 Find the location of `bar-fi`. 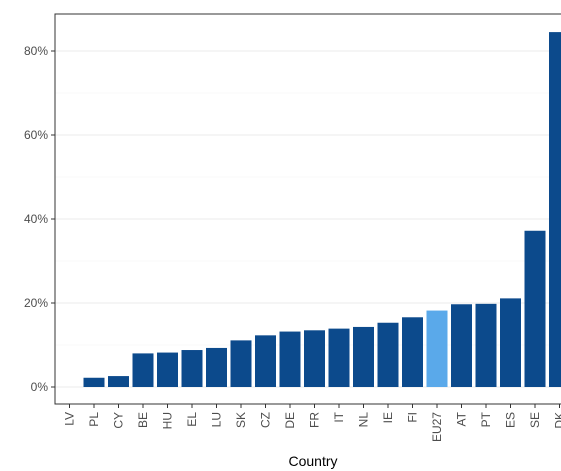

bar-fi is located at coordinates (412, 352).